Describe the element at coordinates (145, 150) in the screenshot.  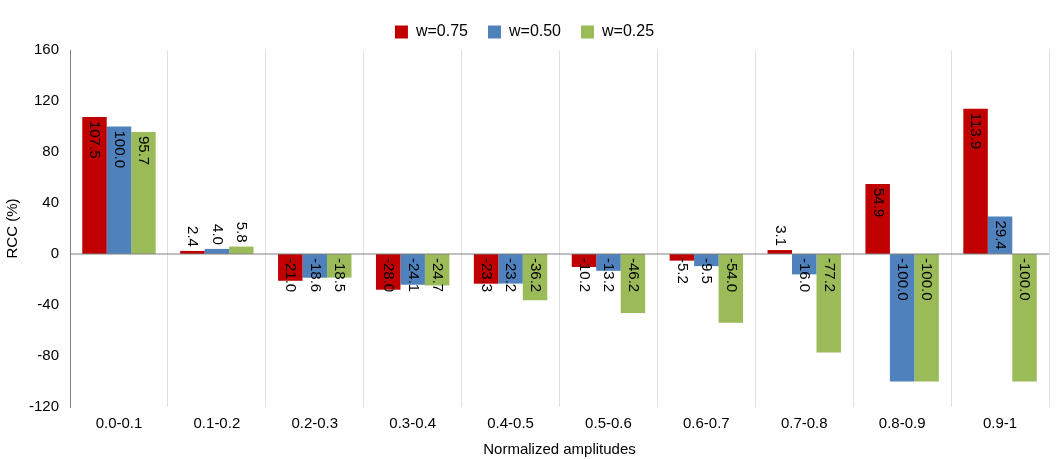
I see `data-label: 95.7` at that location.